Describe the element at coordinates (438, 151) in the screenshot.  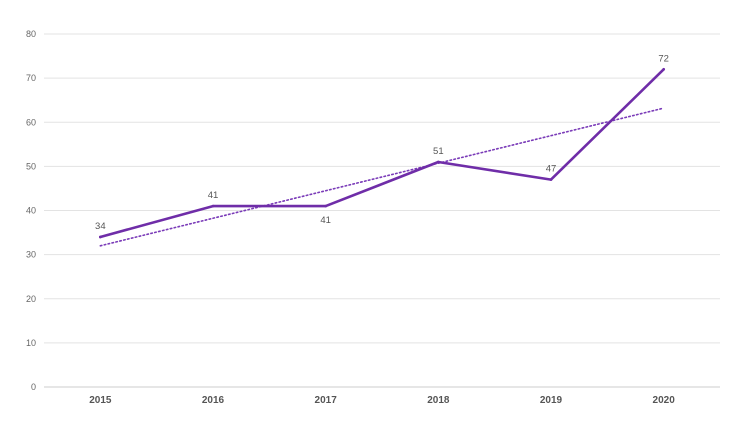
I see `data-label: 51` at that location.